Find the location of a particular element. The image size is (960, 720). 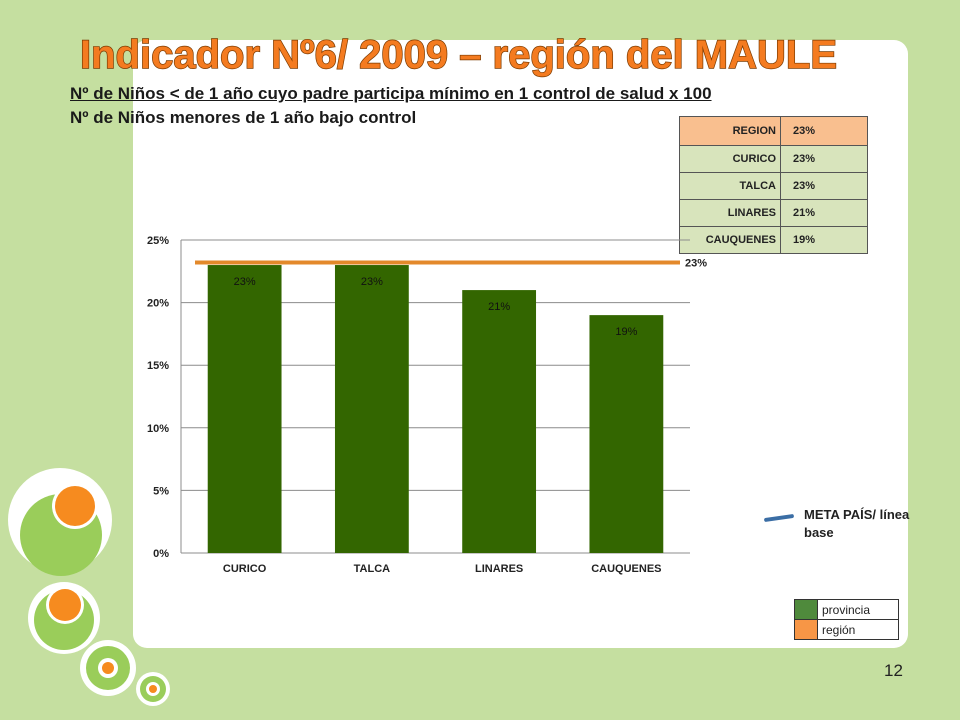

region-table-name: LINARES is located at coordinates (730, 213).